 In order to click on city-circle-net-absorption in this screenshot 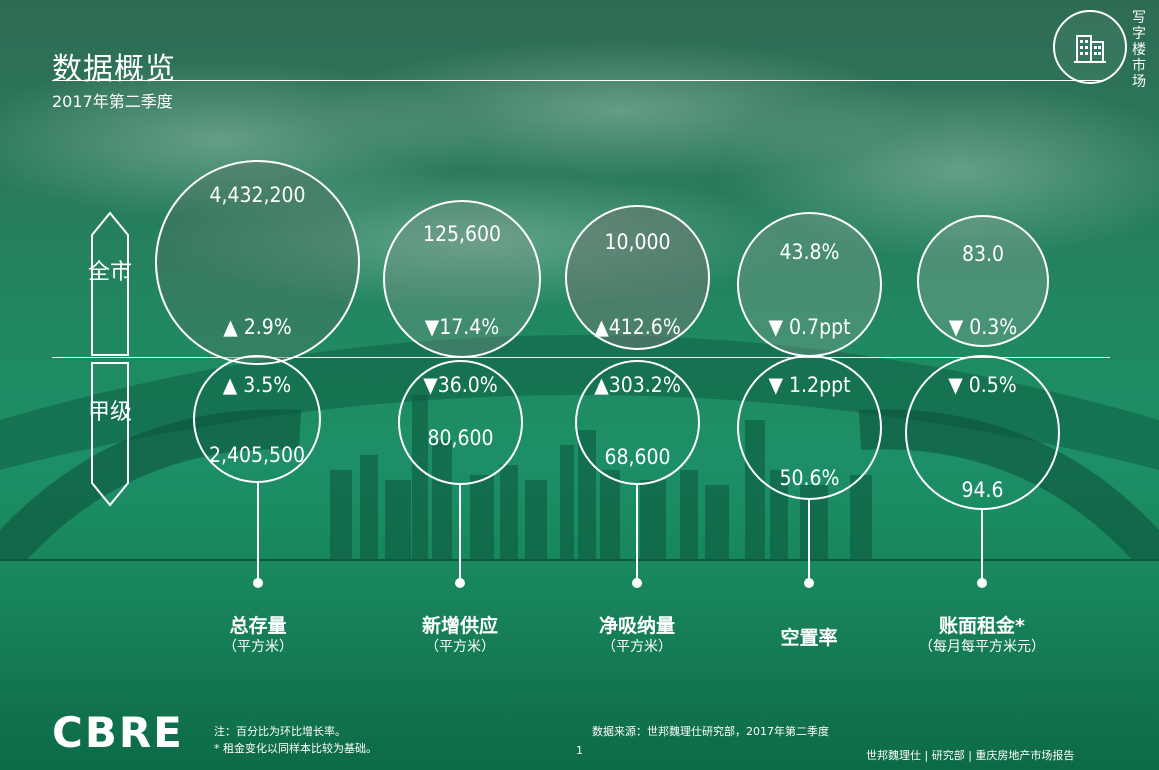, I will do `click(637, 277)`.